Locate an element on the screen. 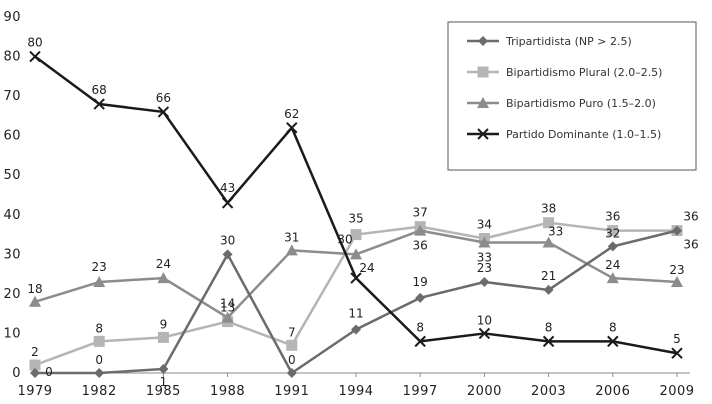  data-label: 33 is located at coordinates (484, 257).